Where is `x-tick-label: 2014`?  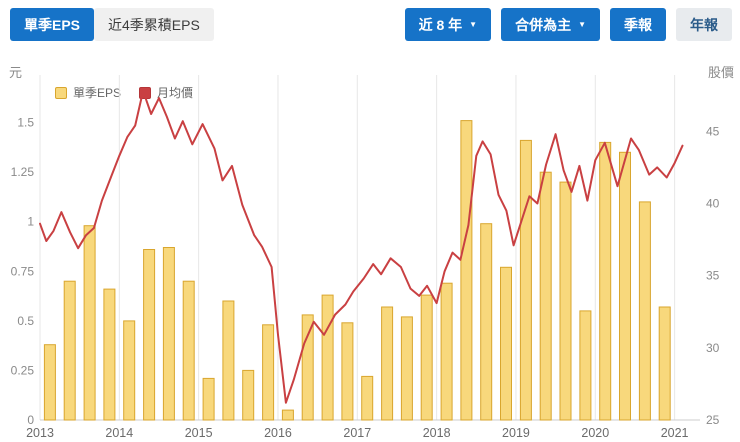 x-tick-label: 2014 is located at coordinates (119, 433).